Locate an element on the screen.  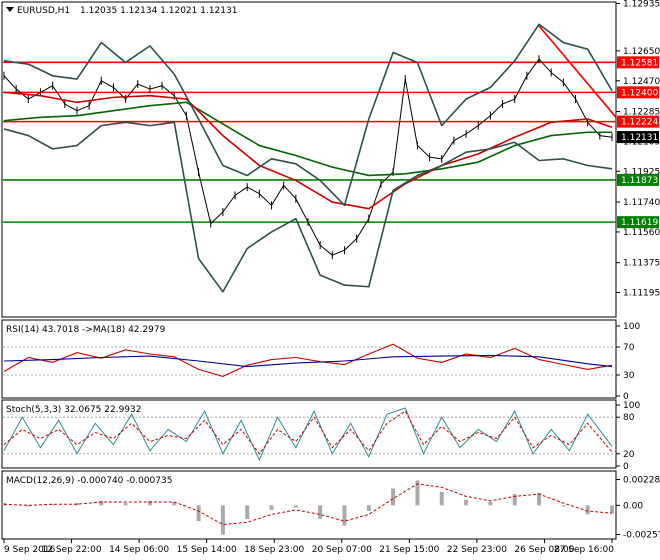
resistance-price-label: 1.12400 is located at coordinates (639, 93).